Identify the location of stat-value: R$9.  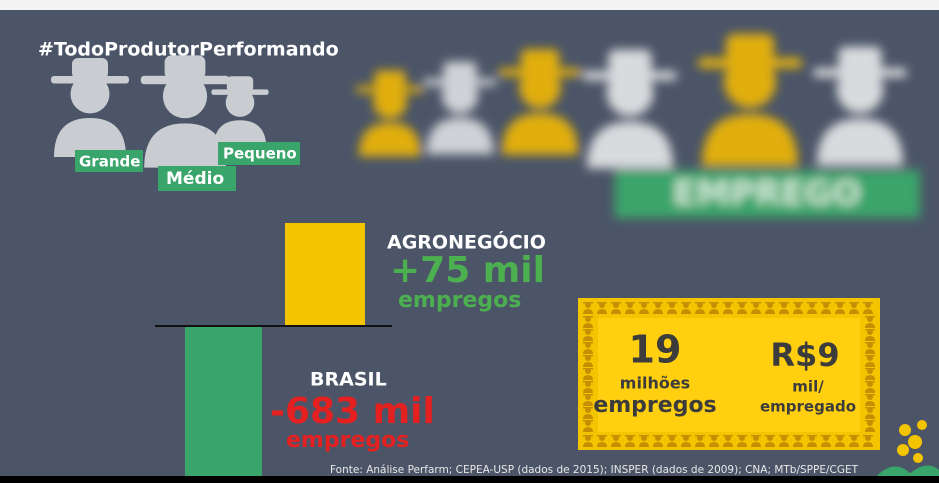
(804, 355).